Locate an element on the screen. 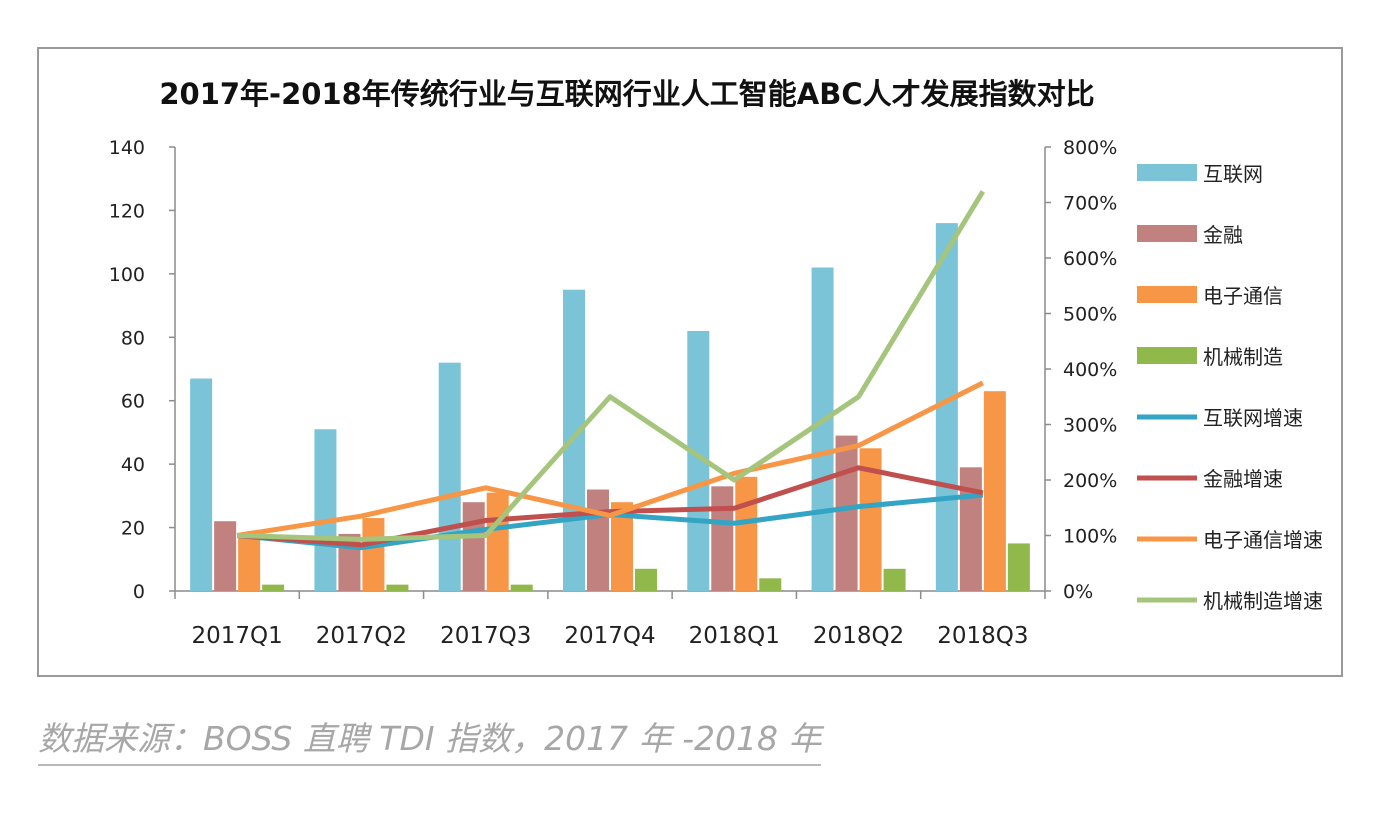 This screenshot has width=1400, height=840. y-right-tick-label: 100% is located at coordinates (1090, 537).